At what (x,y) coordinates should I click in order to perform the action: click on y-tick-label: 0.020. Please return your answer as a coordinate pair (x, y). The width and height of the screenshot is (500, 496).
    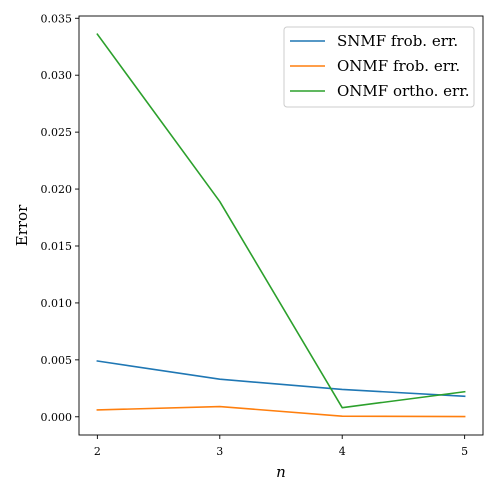
    Looking at the image, I should click on (57, 189).